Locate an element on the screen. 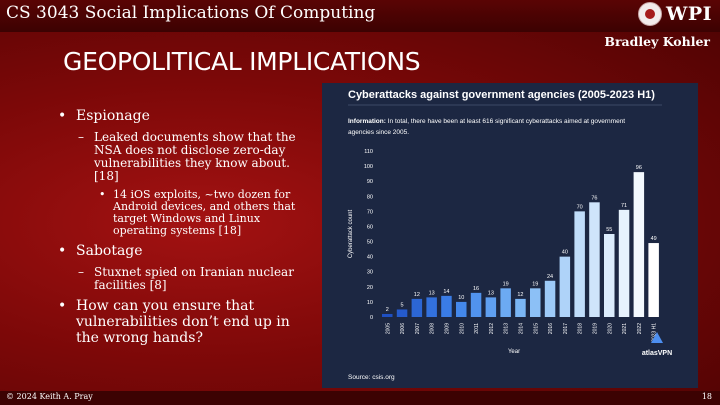 Image resolution: width=720 pixels, height=405 pixels. y-tick-label: 0 is located at coordinates (371, 318).